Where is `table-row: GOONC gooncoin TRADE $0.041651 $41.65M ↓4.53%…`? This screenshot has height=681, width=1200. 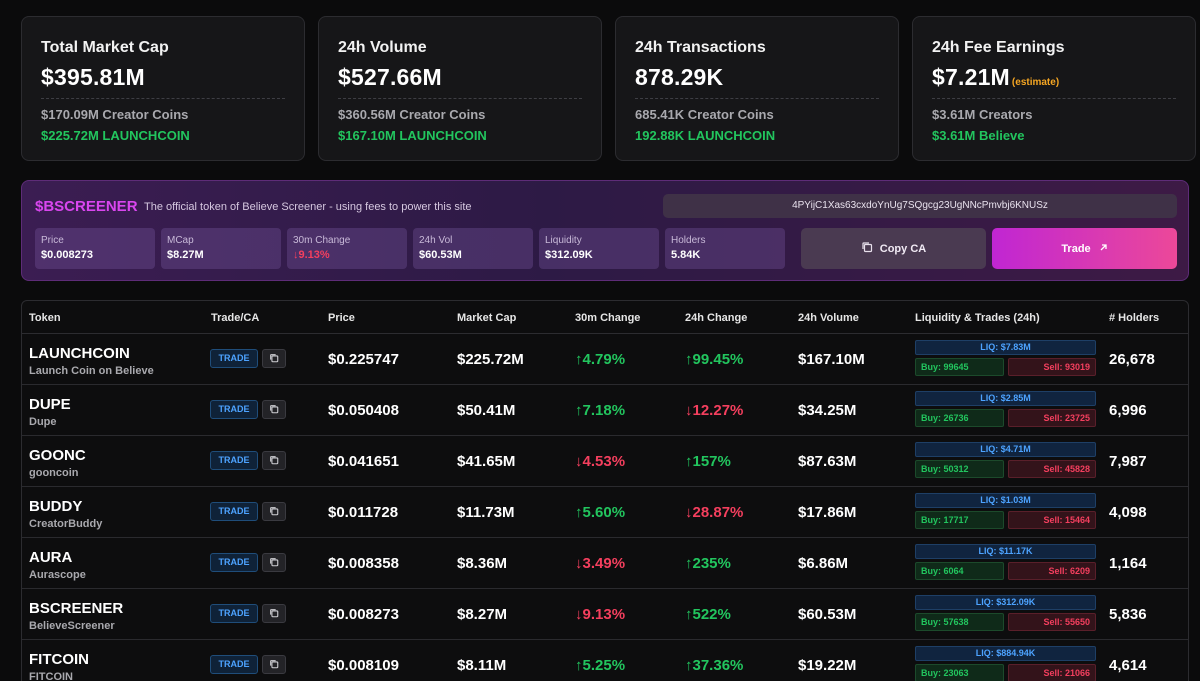 table-row: GOONC gooncoin TRADE $0.041651 $41.65M ↓4.53%… is located at coordinates (605, 461).